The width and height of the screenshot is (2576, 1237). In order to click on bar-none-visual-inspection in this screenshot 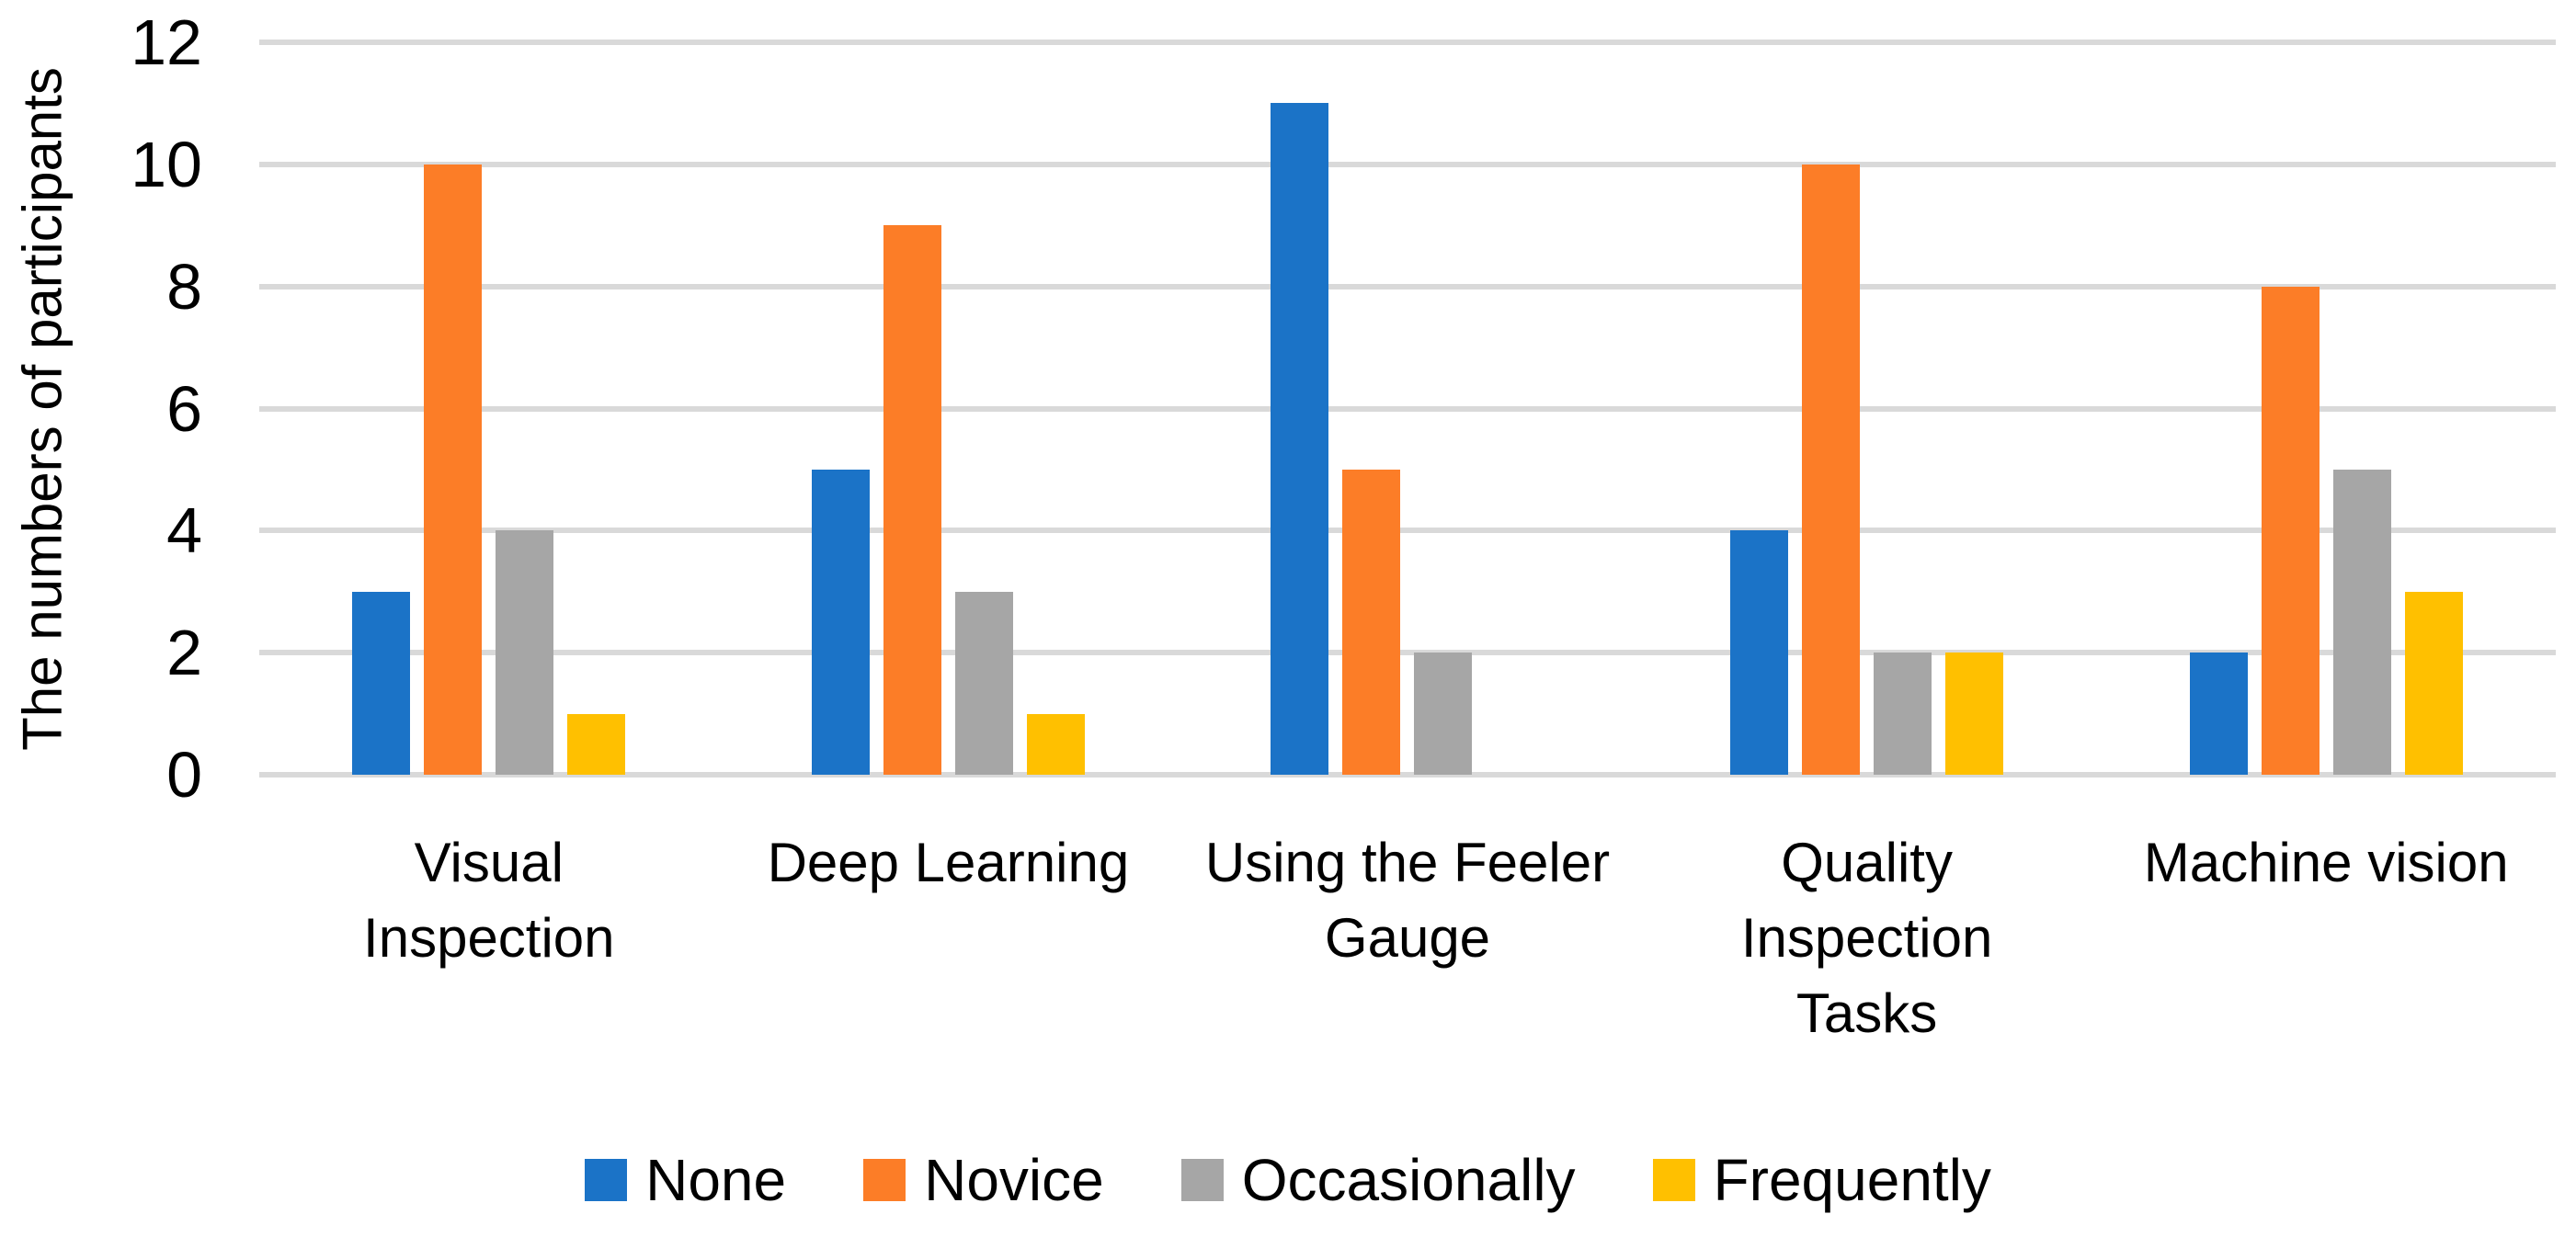, I will do `click(381, 683)`.